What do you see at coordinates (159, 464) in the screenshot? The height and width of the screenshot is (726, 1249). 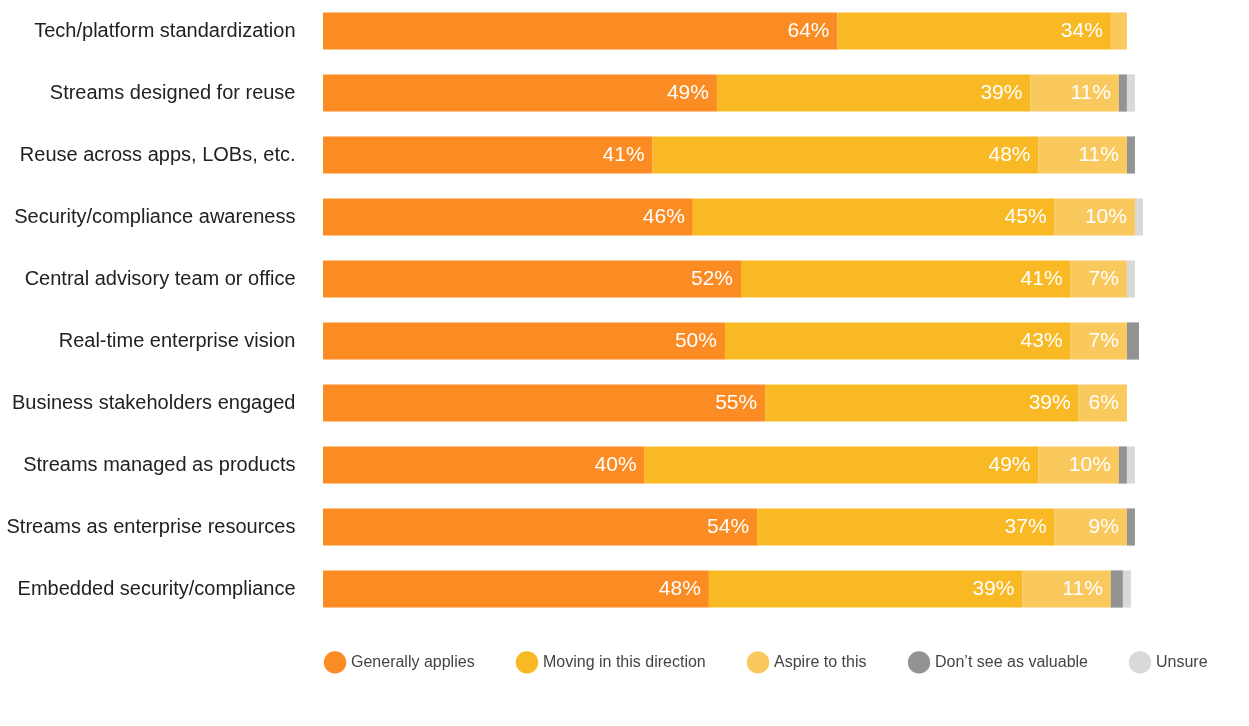 I see `y-tick-label: Streams managed as products` at bounding box center [159, 464].